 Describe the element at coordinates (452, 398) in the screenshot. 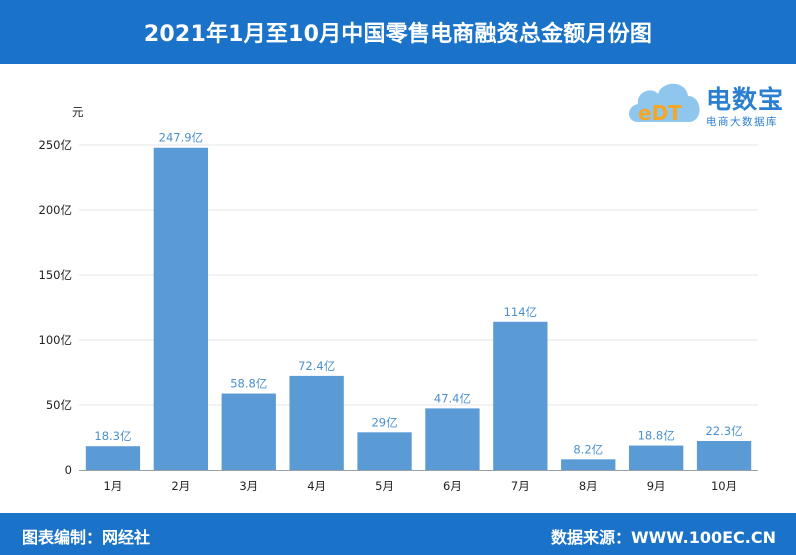

I see `value-label: 47.4亿` at that location.